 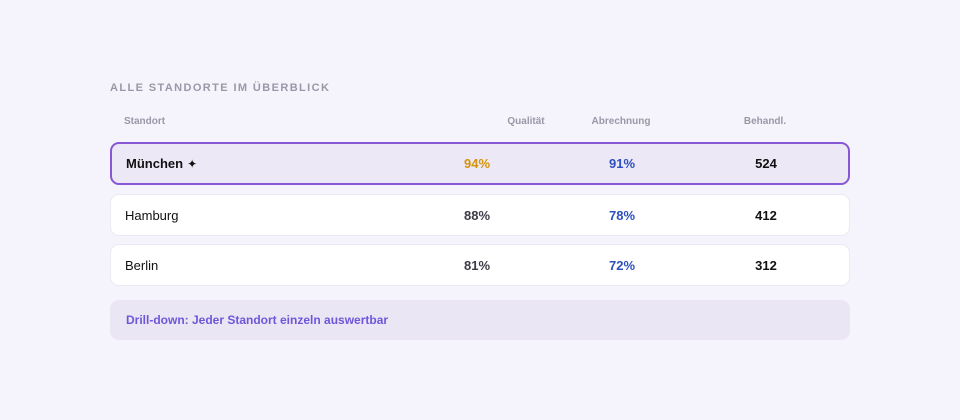 What do you see at coordinates (480, 123) in the screenshot?
I see `table-header: Standort Qualität Abrechnung Behandl.` at bounding box center [480, 123].